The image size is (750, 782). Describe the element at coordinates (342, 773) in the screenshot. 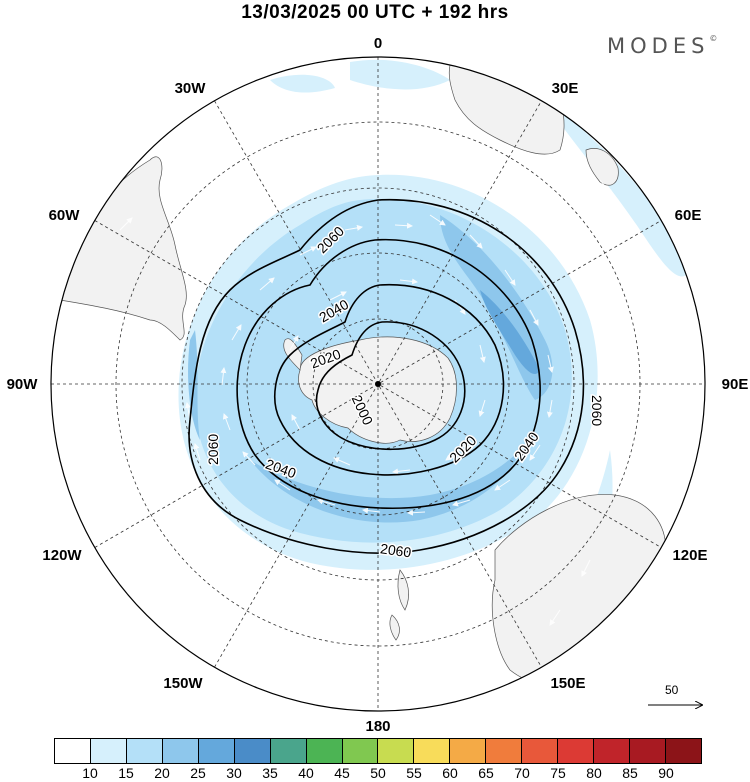

I see `colorbar-tick-label: 45` at that location.